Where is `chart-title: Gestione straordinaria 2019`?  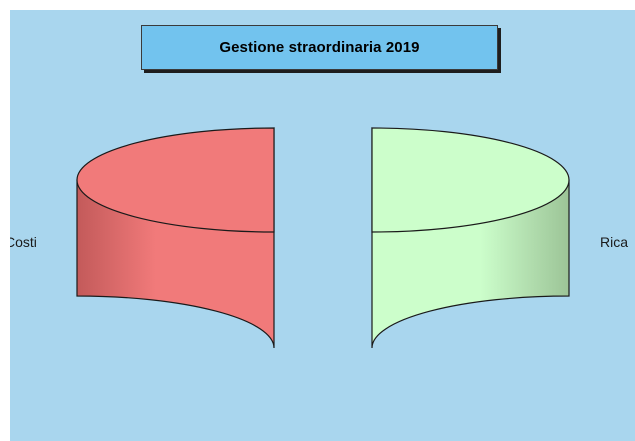
chart-title: Gestione straordinaria 2019 is located at coordinates (319, 47).